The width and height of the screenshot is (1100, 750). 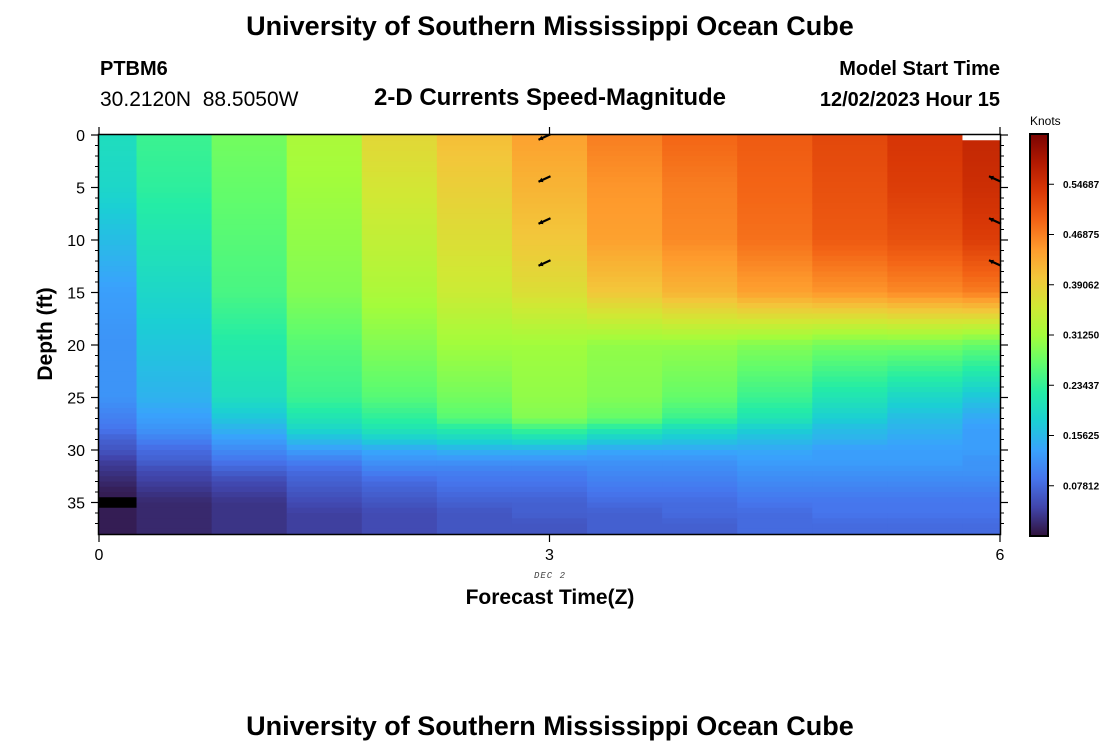 What do you see at coordinates (770, 200) in the screenshot?
I see `current-vector-arrows` at bounding box center [770, 200].